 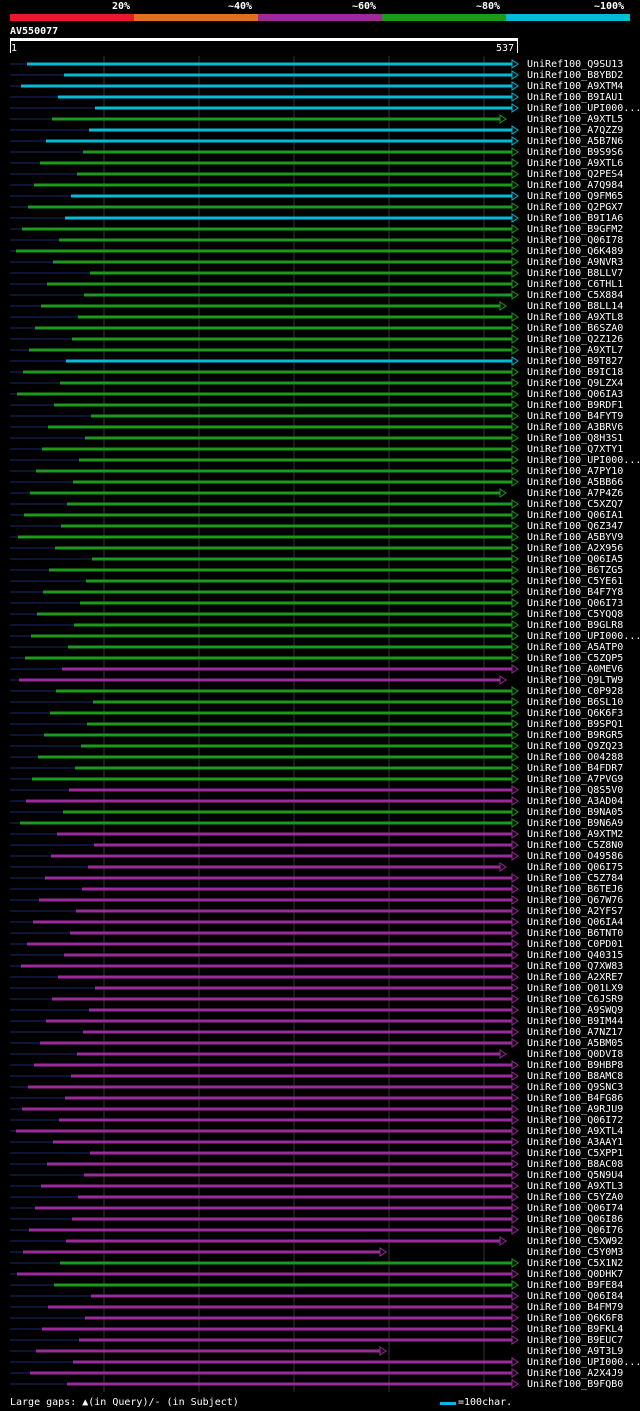 What do you see at coordinates (575, 790) in the screenshot?
I see `hit-label: UniRef100_Q8S5V0` at bounding box center [575, 790].